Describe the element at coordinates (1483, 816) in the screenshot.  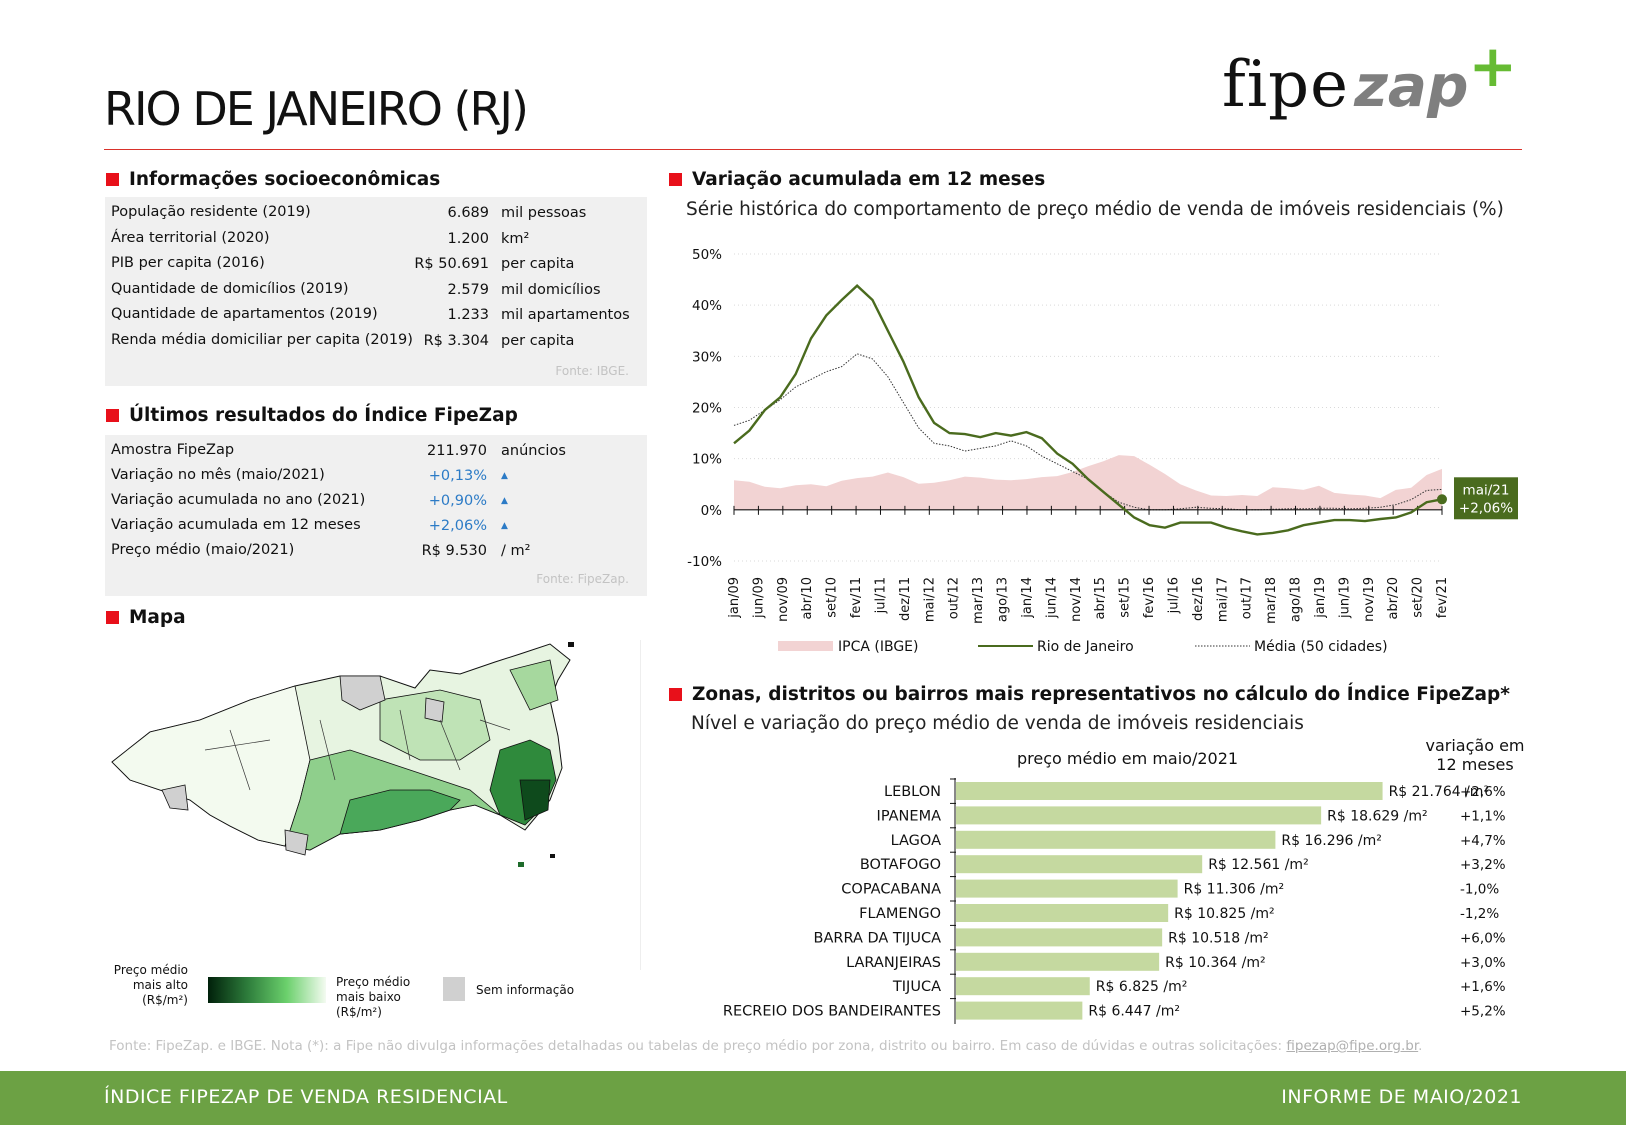
I see `variation-value: +1,1%` at that location.